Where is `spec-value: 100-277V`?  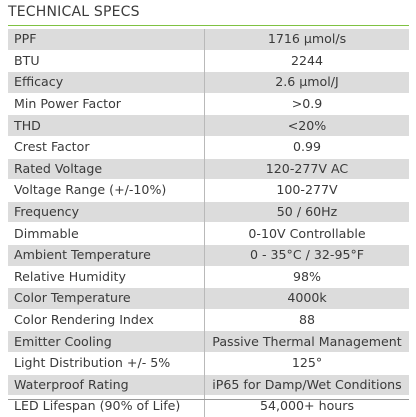 spec-value: 100-277V is located at coordinates (306, 190).